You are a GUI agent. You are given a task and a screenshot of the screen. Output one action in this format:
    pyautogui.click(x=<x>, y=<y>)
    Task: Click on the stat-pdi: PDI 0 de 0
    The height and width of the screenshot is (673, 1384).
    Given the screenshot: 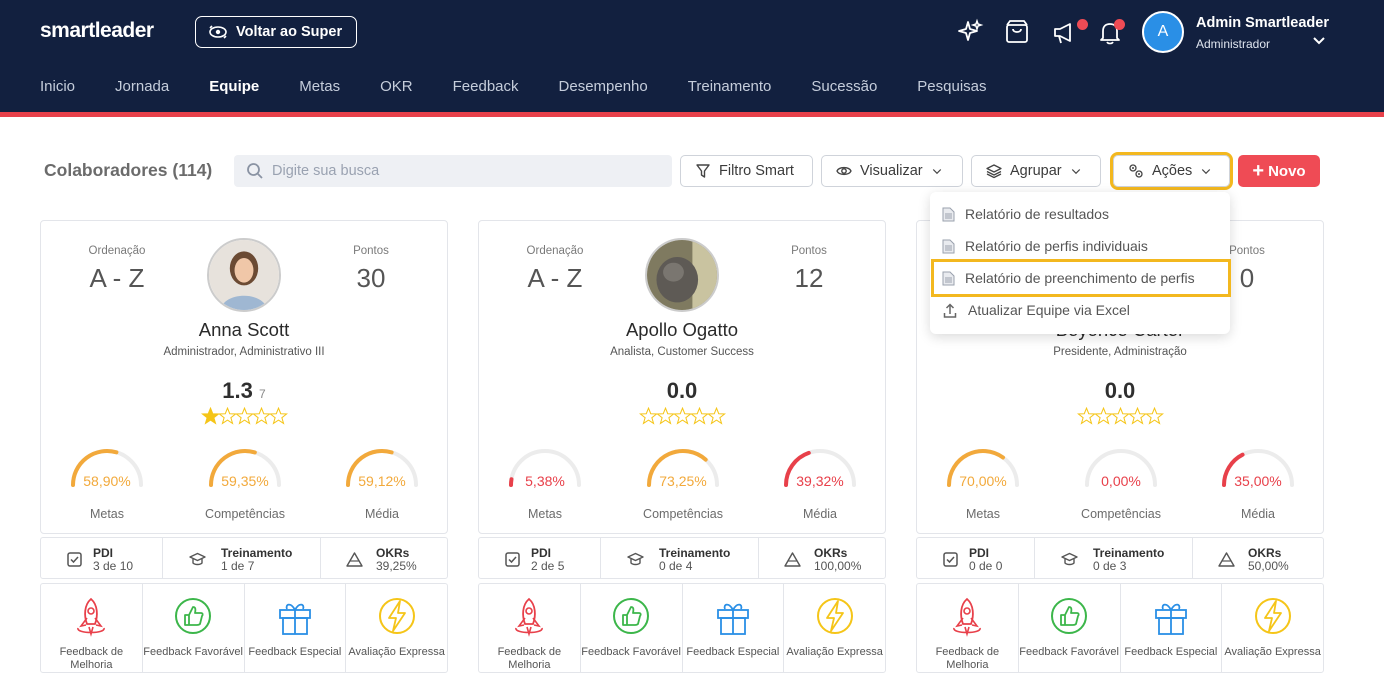 What is the action you would take?
    pyautogui.click(x=976, y=558)
    